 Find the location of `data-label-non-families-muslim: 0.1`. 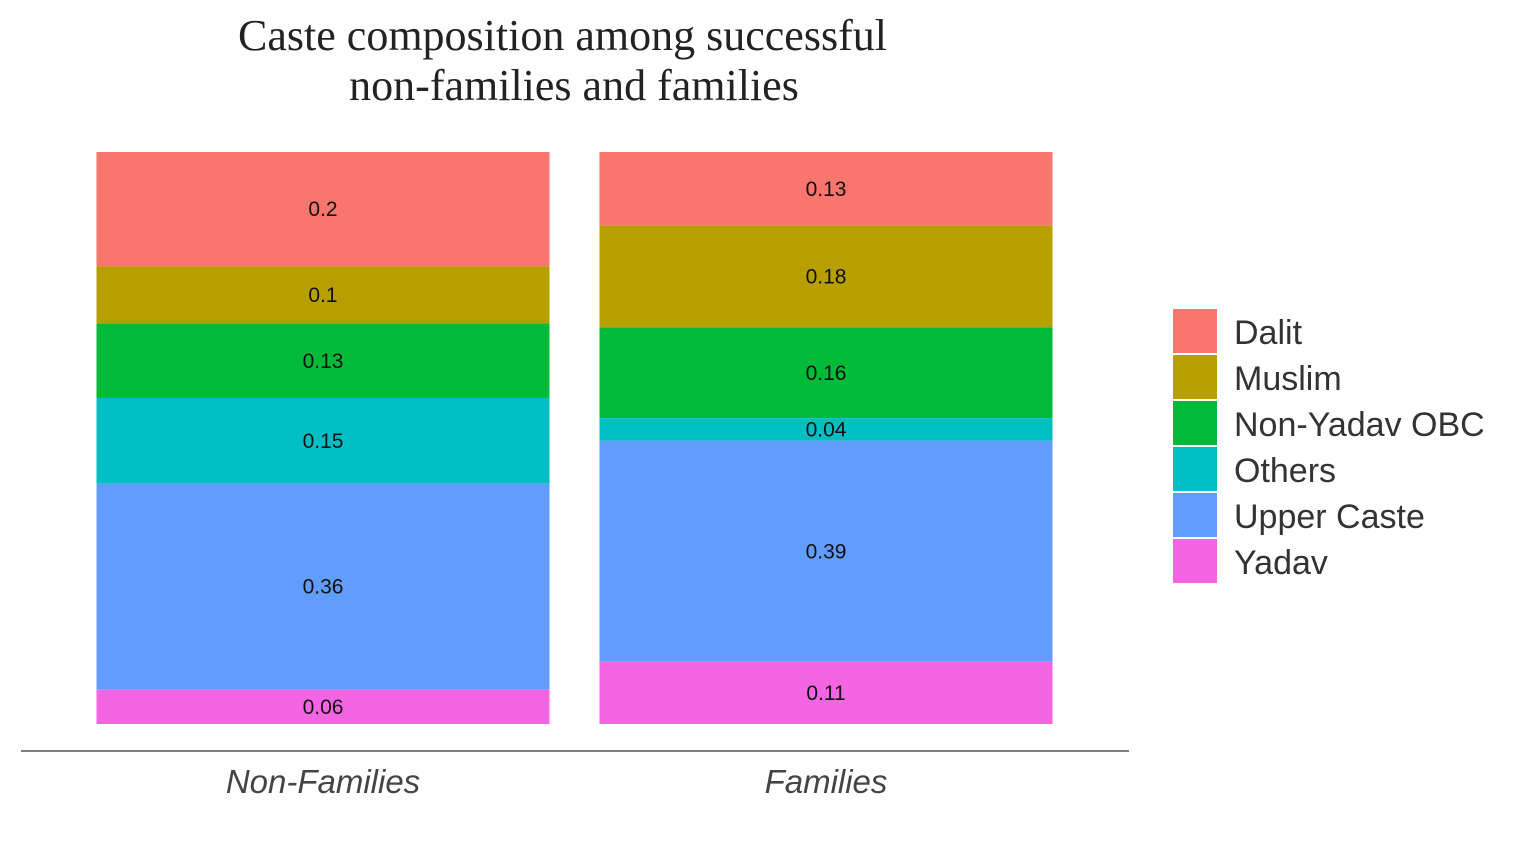

data-label-non-families-muslim: 0.1 is located at coordinates (322, 295).